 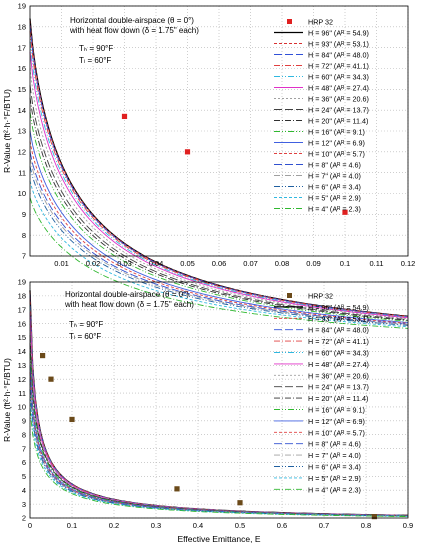 I want to click on x-tick-label: 0.9, so click(x=408, y=525).